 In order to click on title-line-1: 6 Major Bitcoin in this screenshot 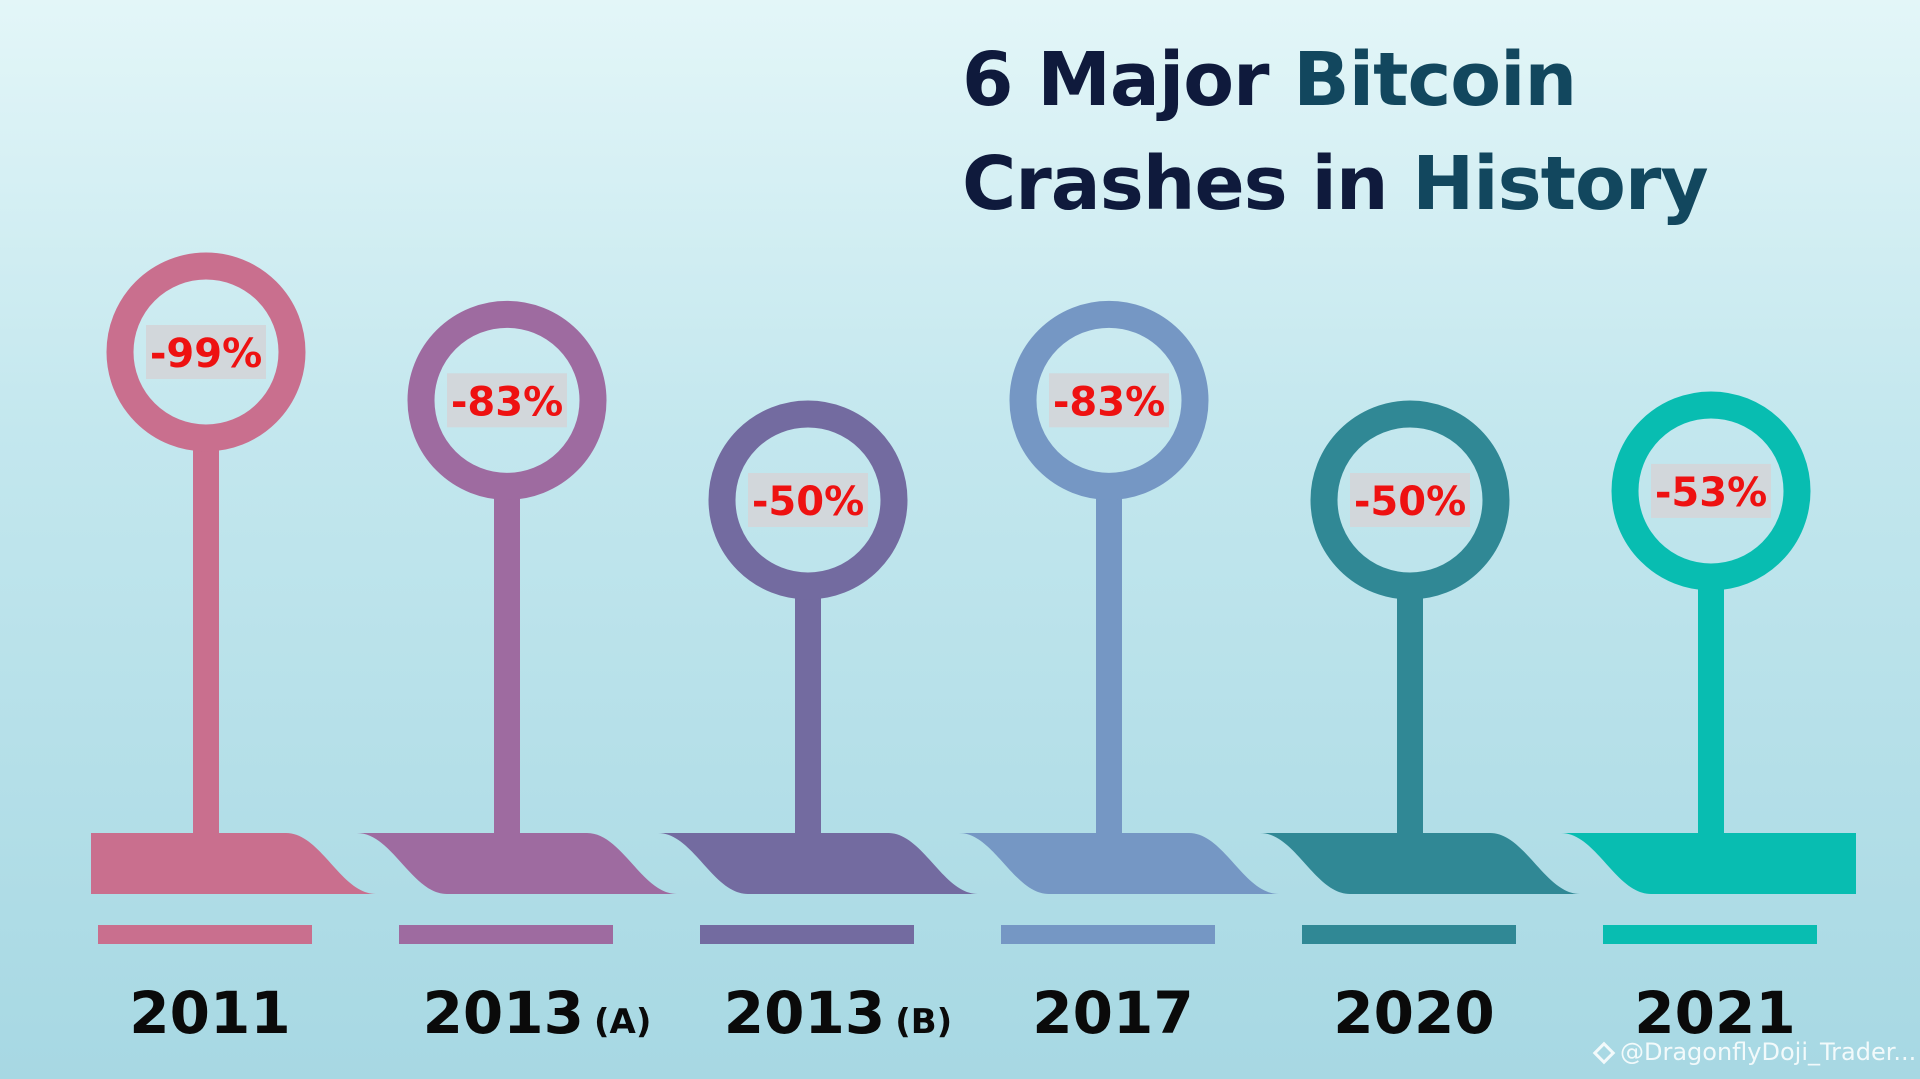, I will do `click(1422, 80)`.